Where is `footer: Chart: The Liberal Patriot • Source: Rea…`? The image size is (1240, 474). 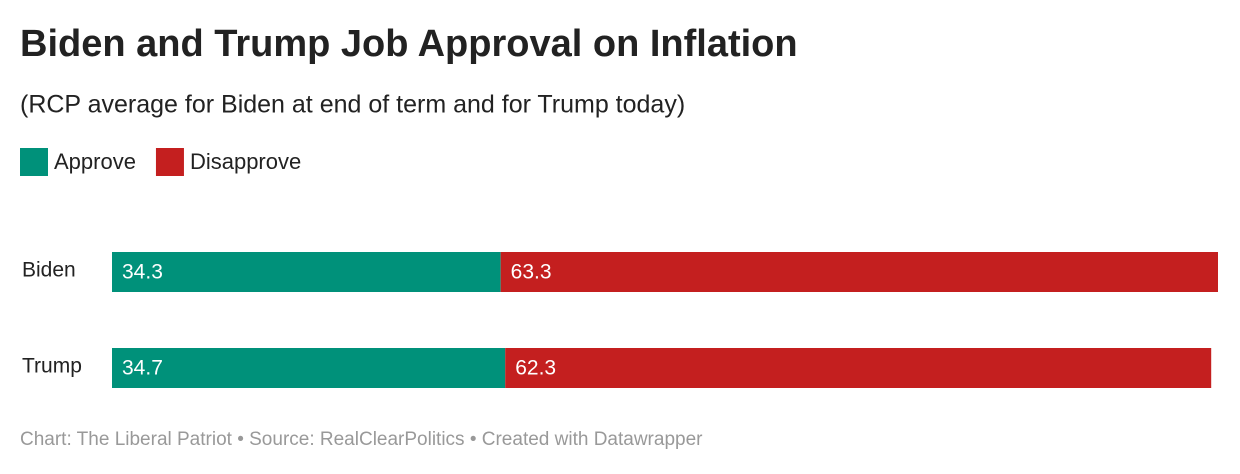 footer: Chart: The Liberal Patriot • Source: Rea… is located at coordinates (361, 439).